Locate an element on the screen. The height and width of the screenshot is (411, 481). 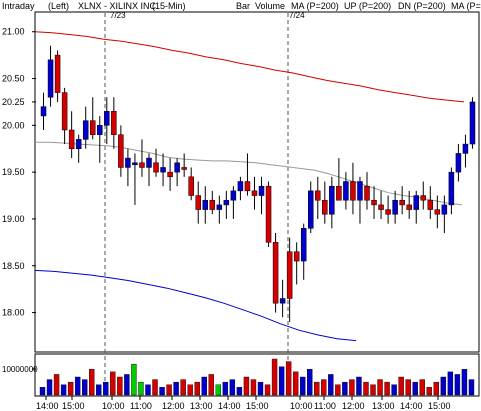
price-tick-label: 18.00 is located at coordinates (13, 313).